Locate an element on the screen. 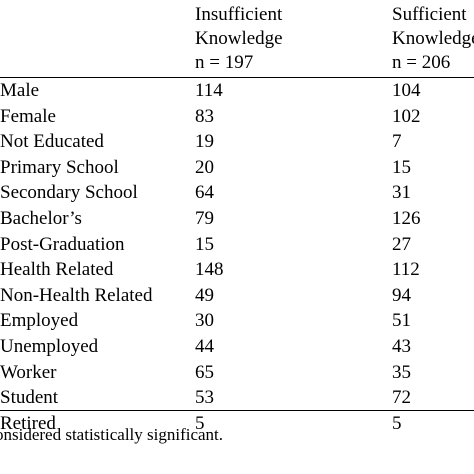  cell-insufficient: 79 is located at coordinates (204, 218).